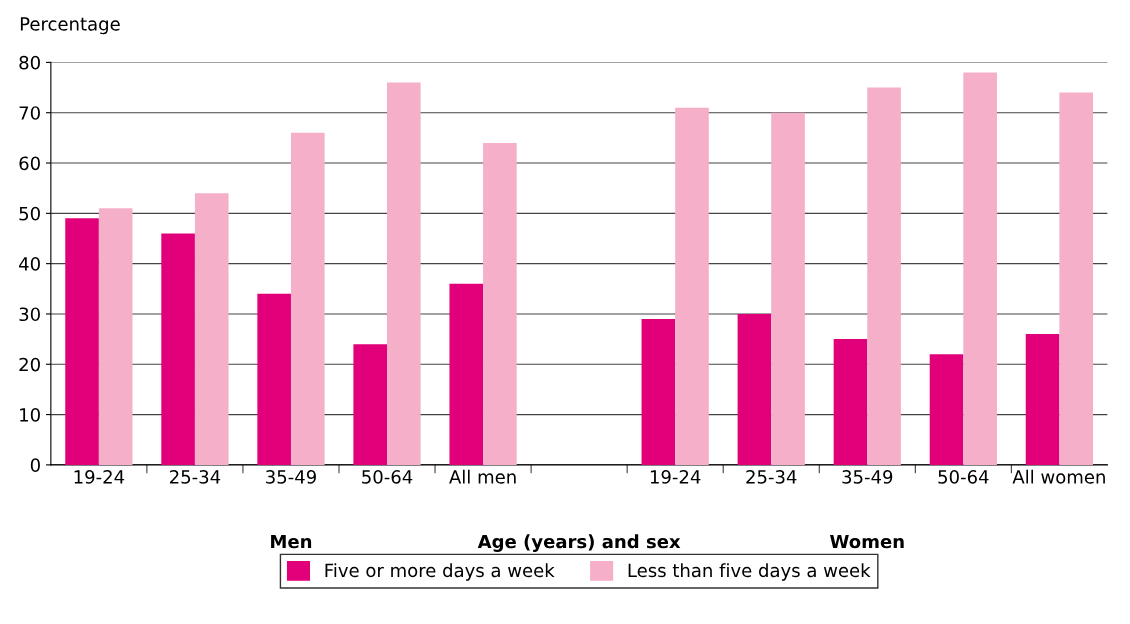  I want to click on y-tick-label: 30, so click(29, 314).